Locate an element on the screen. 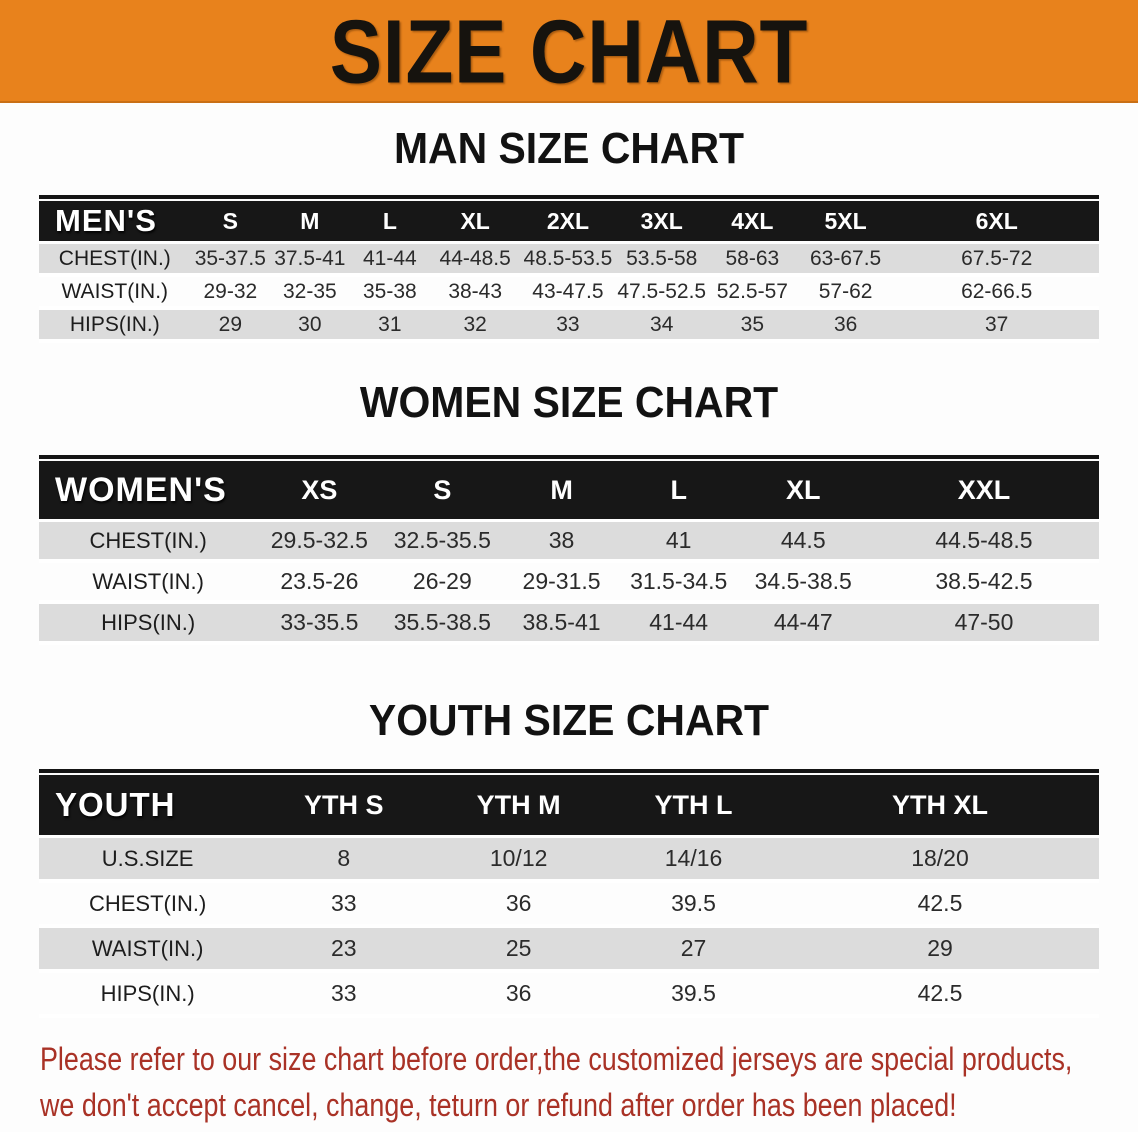  table-cell: 35 is located at coordinates (752, 326).